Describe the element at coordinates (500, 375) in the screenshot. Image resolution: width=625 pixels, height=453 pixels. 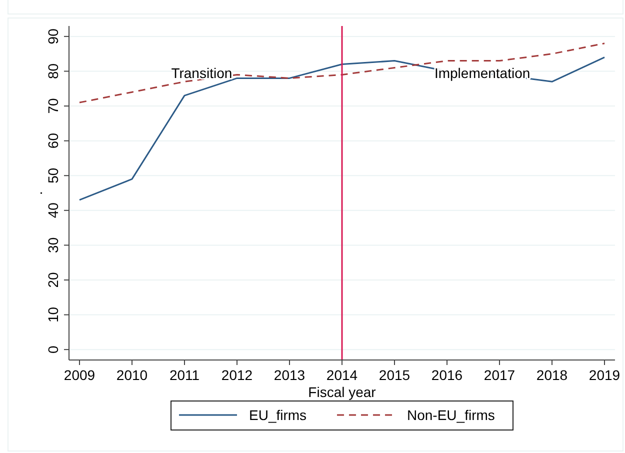
I see `x-tick-label: 2017` at that location.